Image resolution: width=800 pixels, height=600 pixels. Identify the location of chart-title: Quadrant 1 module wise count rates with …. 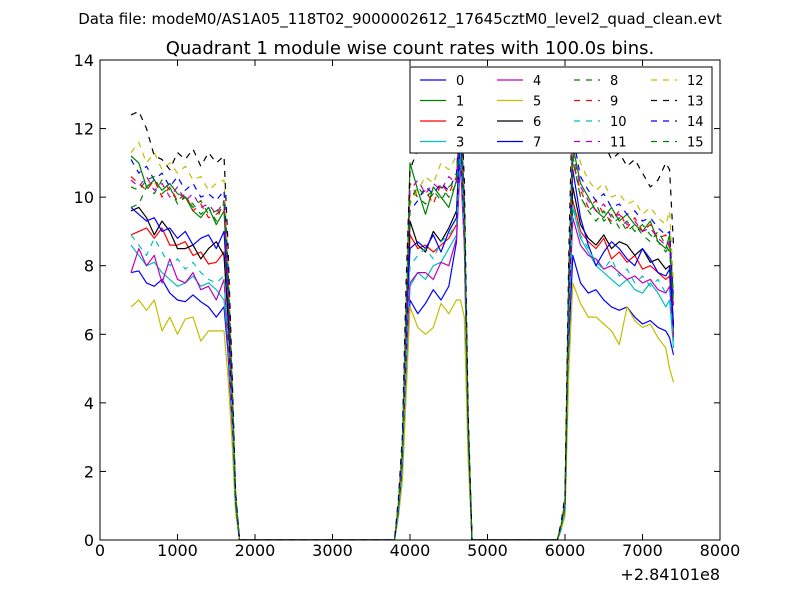
(410, 48).